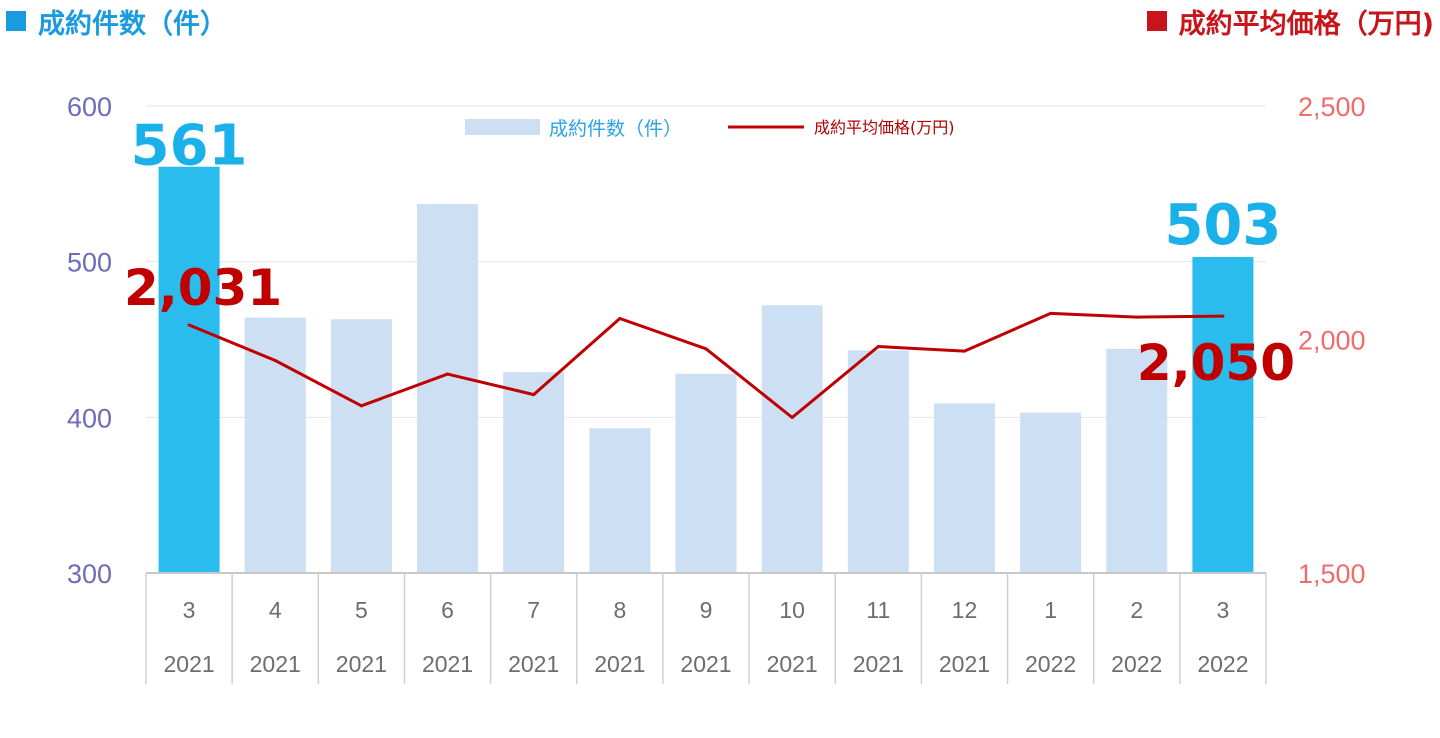  What do you see at coordinates (1306, 24) in the screenshot?
I see `right-axis-title-text: 成約平均価格（万円)` at bounding box center [1306, 24].